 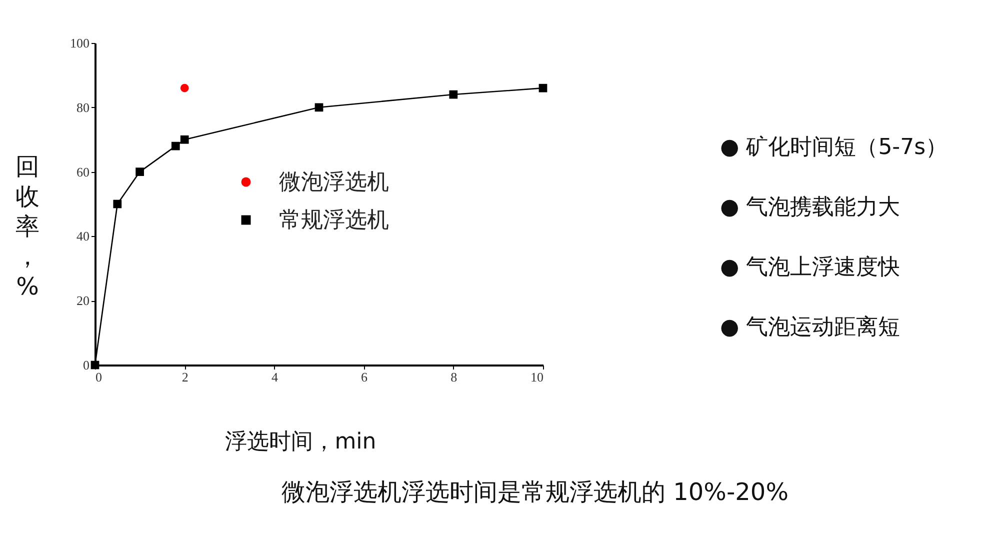 I want to click on text: ● 矿化时间短（5-7s）, so click(x=834, y=147).